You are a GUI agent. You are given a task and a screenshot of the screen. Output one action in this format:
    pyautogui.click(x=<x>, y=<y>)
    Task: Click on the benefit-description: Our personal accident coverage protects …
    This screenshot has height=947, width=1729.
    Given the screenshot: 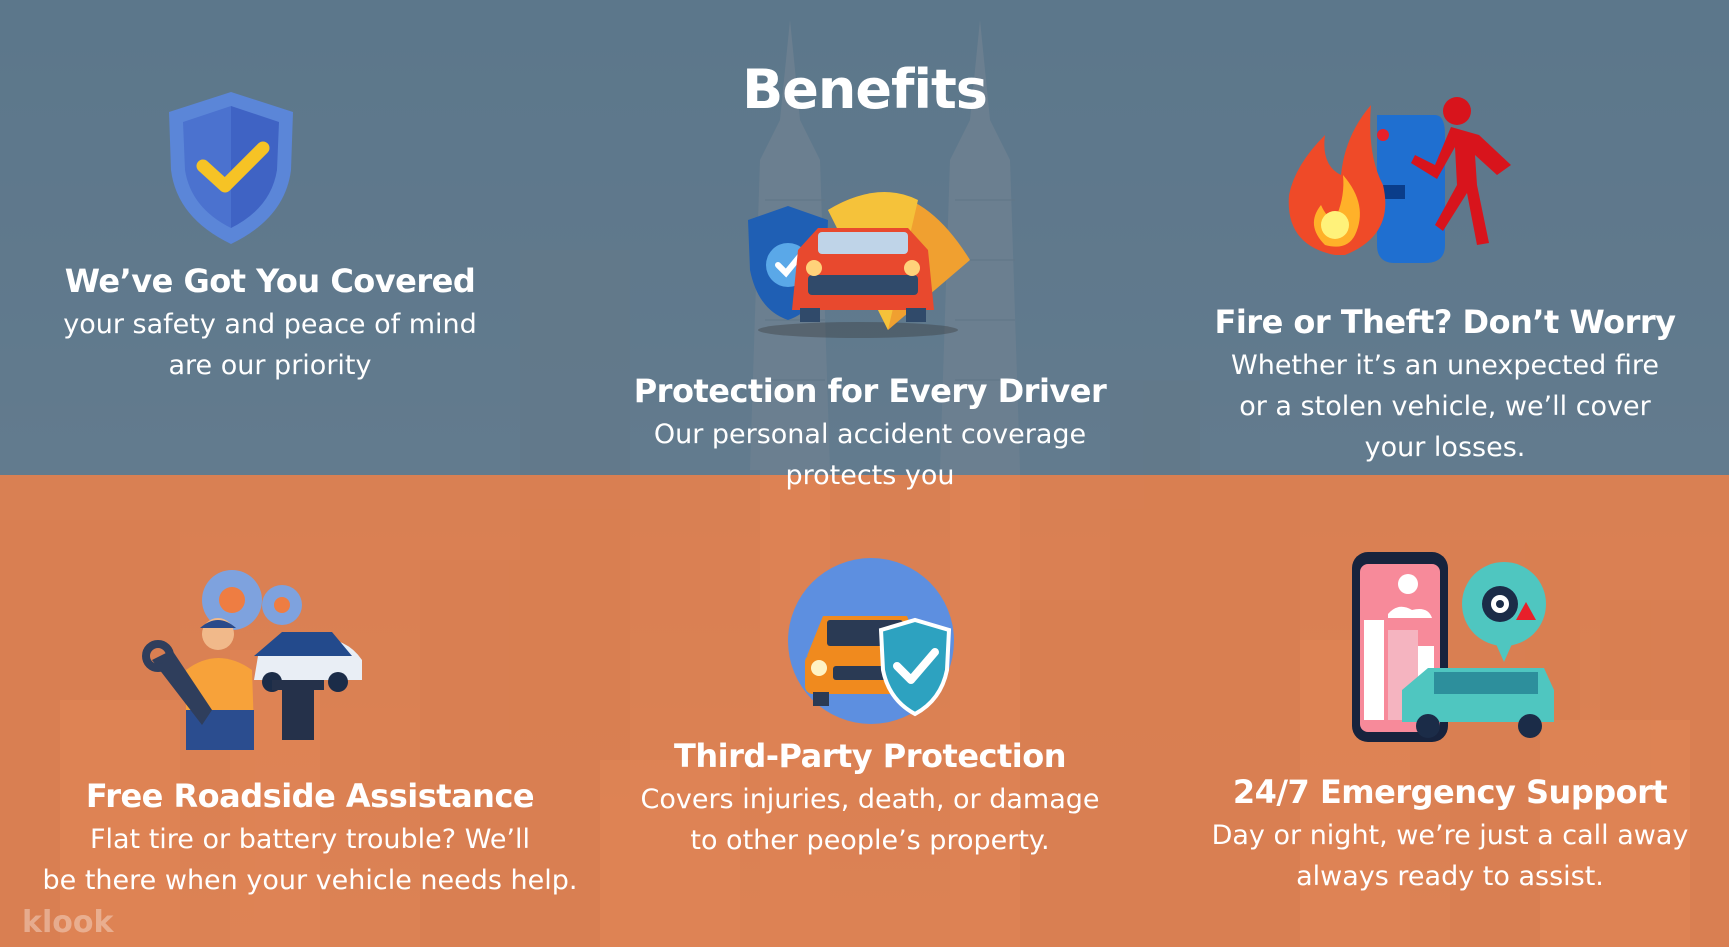 What is the action you would take?
    pyautogui.click(x=870, y=455)
    